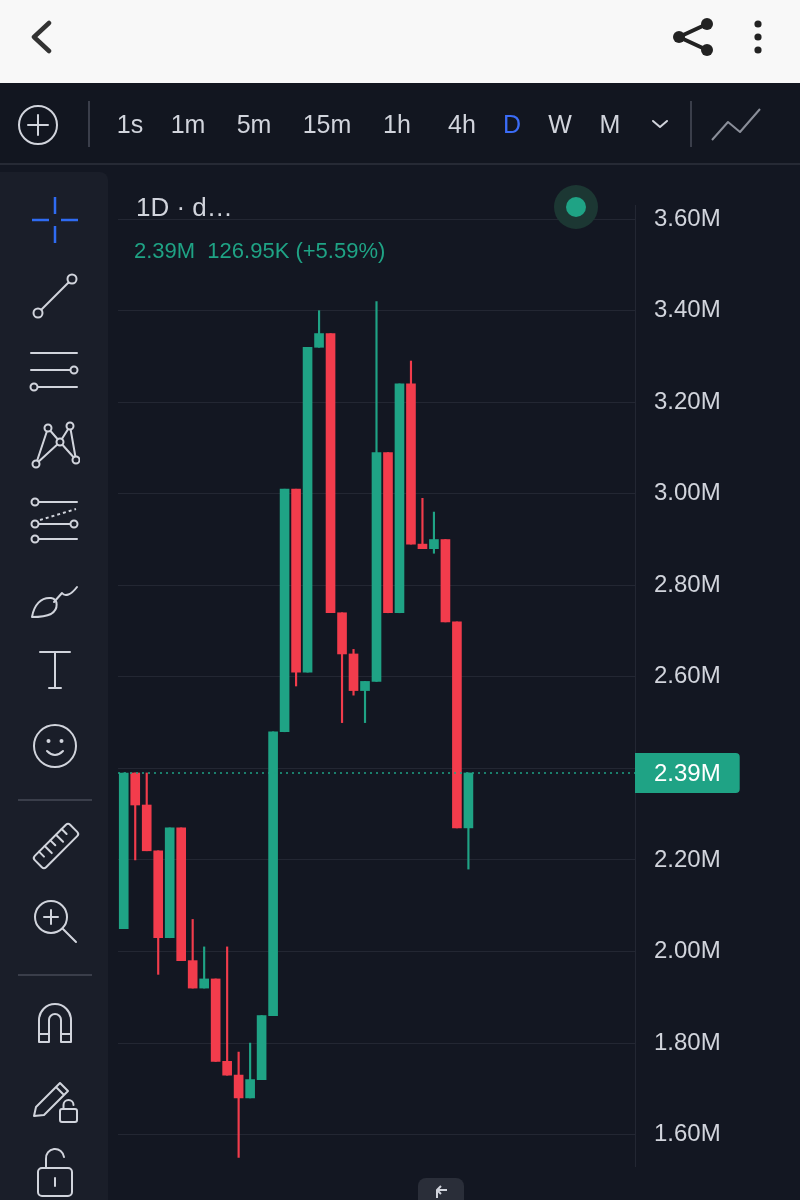  I want to click on text: W, so click(560, 124).